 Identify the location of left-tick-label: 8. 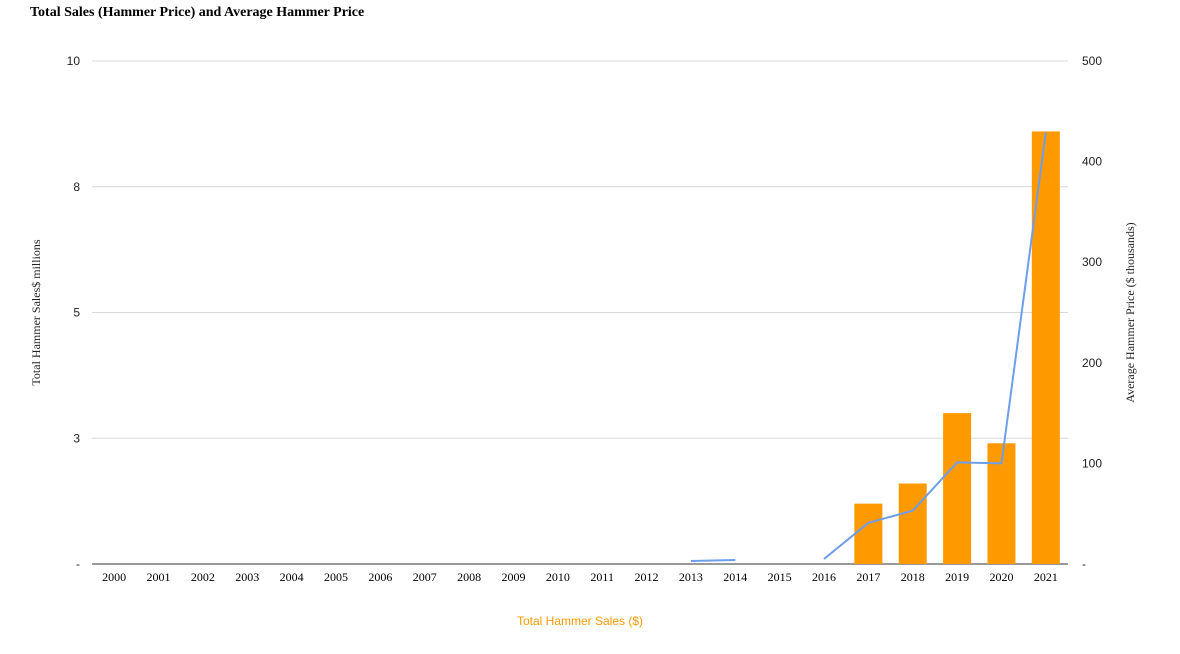
(76, 187).